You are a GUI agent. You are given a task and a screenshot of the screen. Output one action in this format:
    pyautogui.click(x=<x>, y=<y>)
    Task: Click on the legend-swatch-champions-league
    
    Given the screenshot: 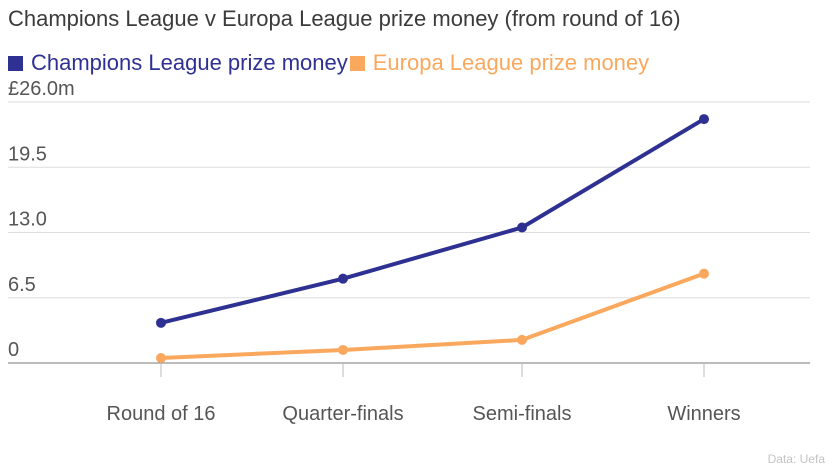 What is the action you would take?
    pyautogui.click(x=15, y=63)
    